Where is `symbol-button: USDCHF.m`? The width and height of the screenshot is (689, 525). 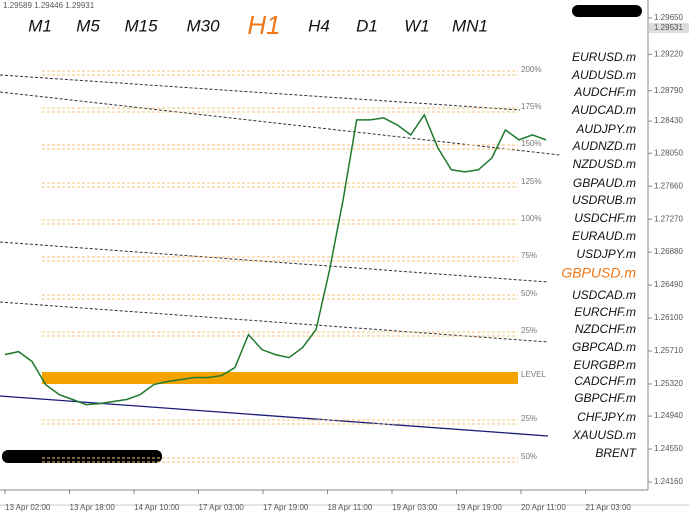
symbol-button: USDCHF.m is located at coordinates (605, 218).